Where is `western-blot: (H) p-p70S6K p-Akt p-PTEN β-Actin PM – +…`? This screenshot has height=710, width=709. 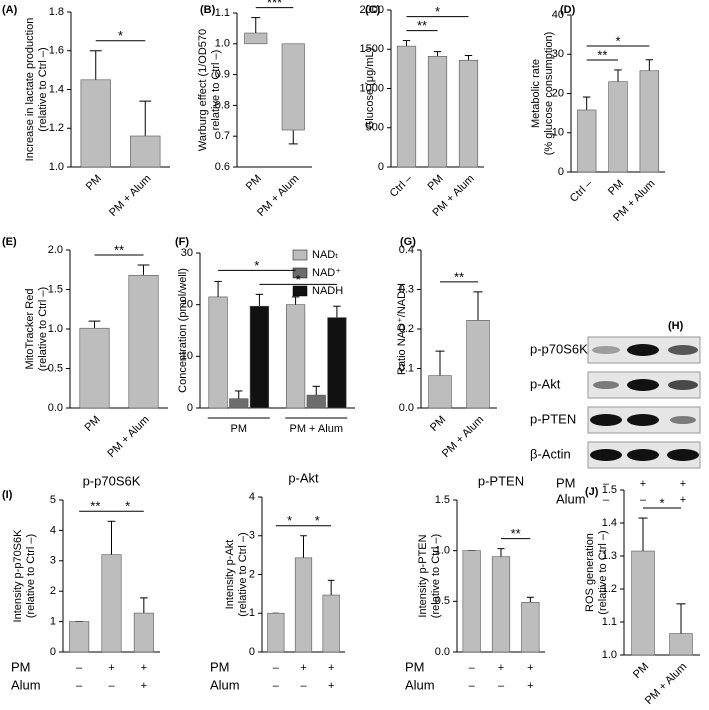 western-blot: (H) p-p70S6K p-Akt p-PTEN β-Actin PM – +… is located at coordinates (615, 413).